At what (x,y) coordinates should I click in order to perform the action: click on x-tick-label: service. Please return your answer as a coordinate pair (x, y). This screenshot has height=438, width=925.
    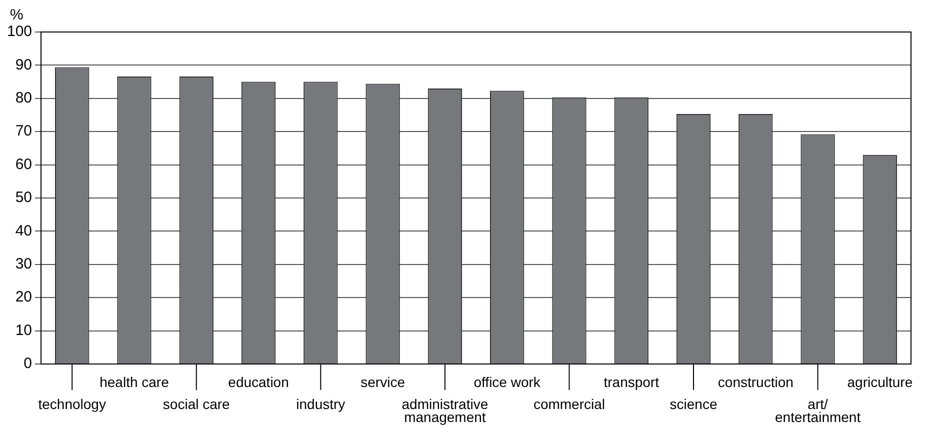
    Looking at the image, I should click on (383, 382).